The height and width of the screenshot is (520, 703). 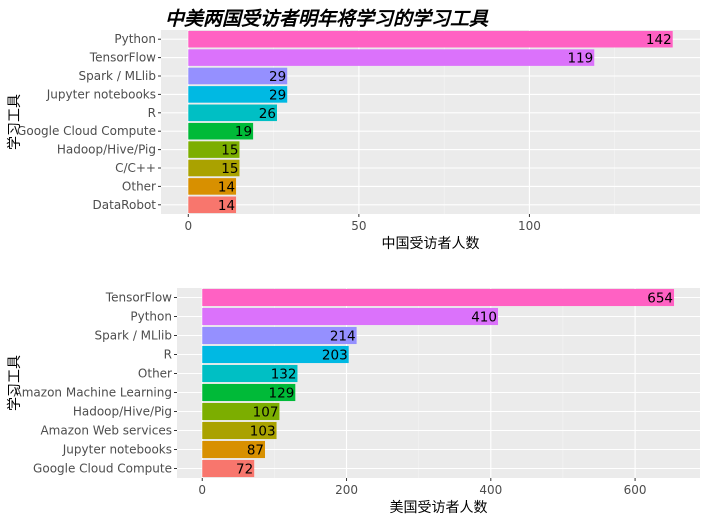 I want to click on data-label: 26, so click(x=267, y=114).